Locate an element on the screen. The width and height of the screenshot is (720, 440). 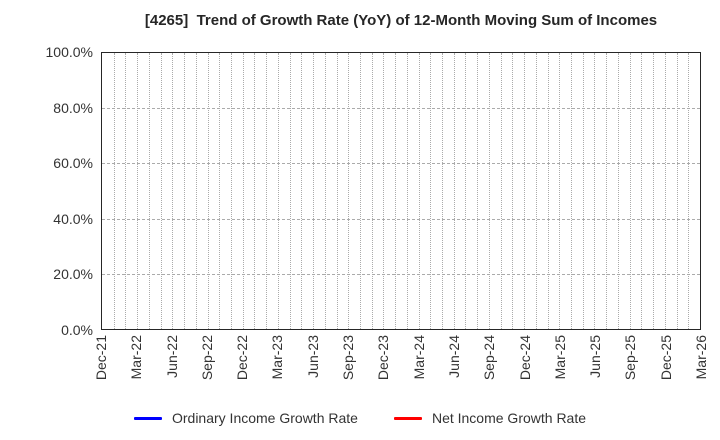
x-axis-tick-label: Dec-22 is located at coordinates (242, 358).